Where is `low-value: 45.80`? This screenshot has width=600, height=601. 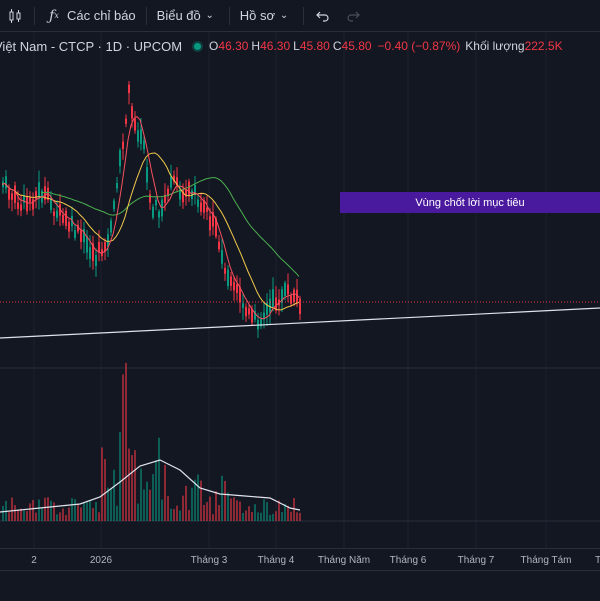
low-value: 45.80 is located at coordinates (314, 46).